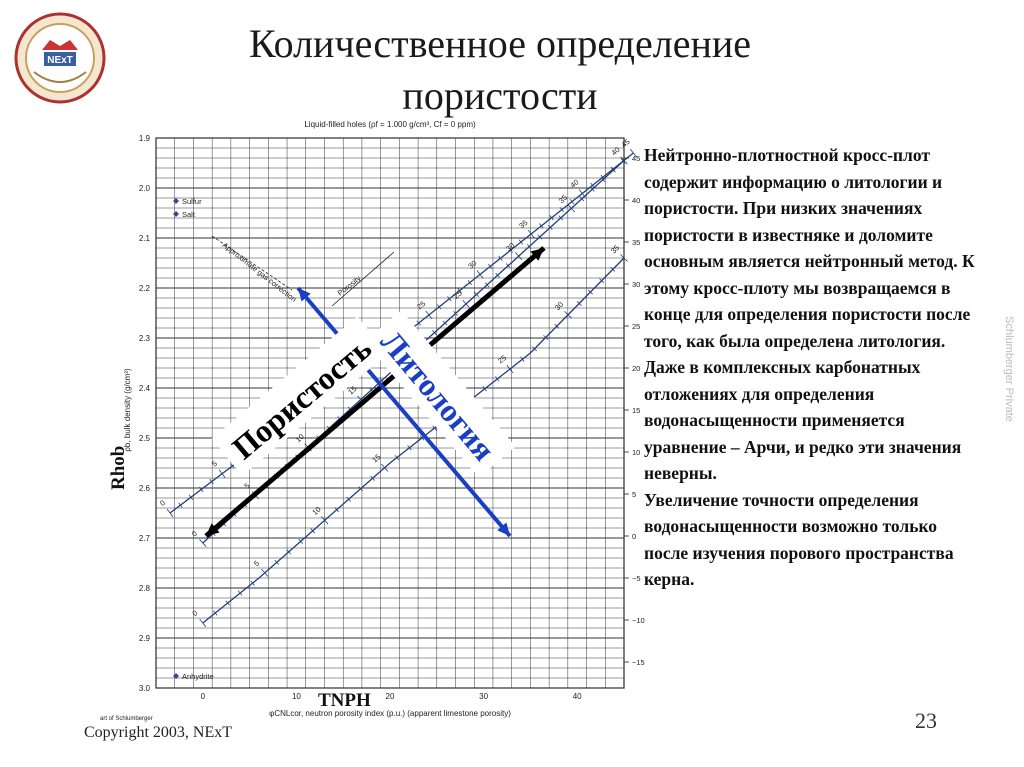 This screenshot has width=1024, height=767. Describe the element at coordinates (145, 288) in the screenshot. I see `y-tick-label: 2.2` at that location.